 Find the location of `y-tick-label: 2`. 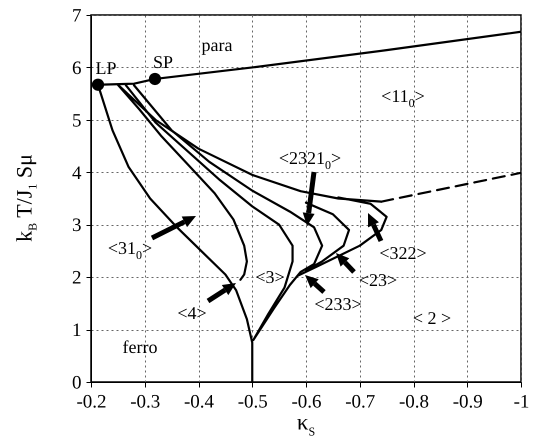

y-tick-label: 2 is located at coordinates (77, 278).